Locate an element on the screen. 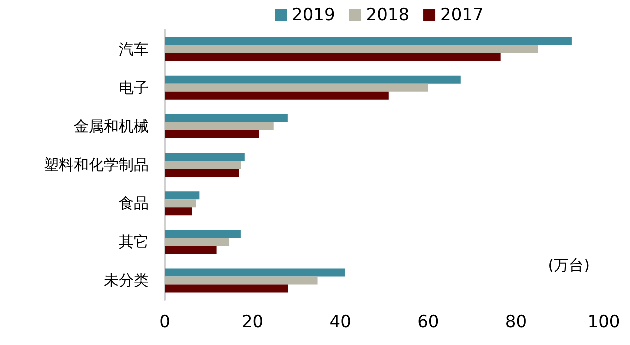 The height and width of the screenshot is (345, 630). x-tick-label: 80 is located at coordinates (516, 322).